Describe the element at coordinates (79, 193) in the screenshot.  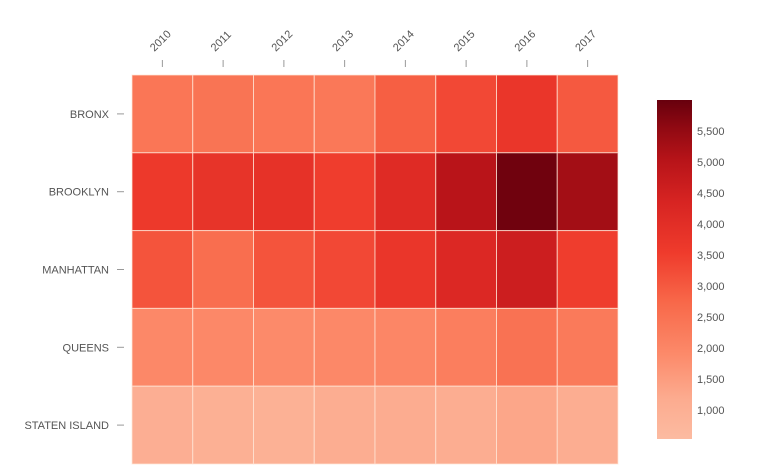
I see `y-tick-label: BROOKLYN` at that location.